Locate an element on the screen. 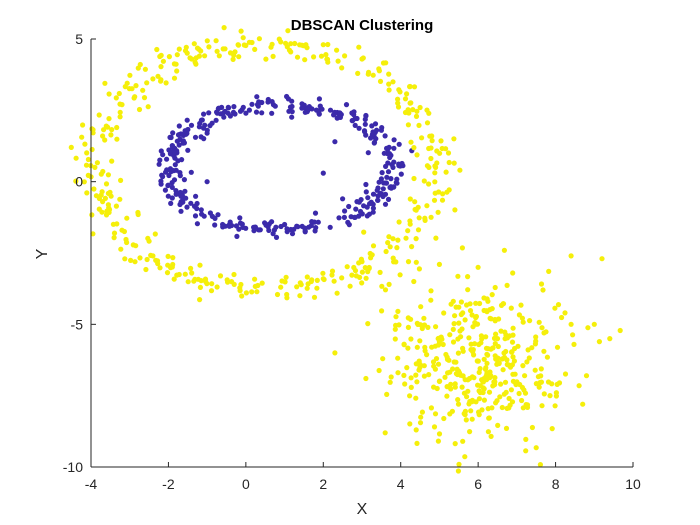 The height and width of the screenshot is (525, 700). y-tick-label: -10 is located at coordinates (73, 467).